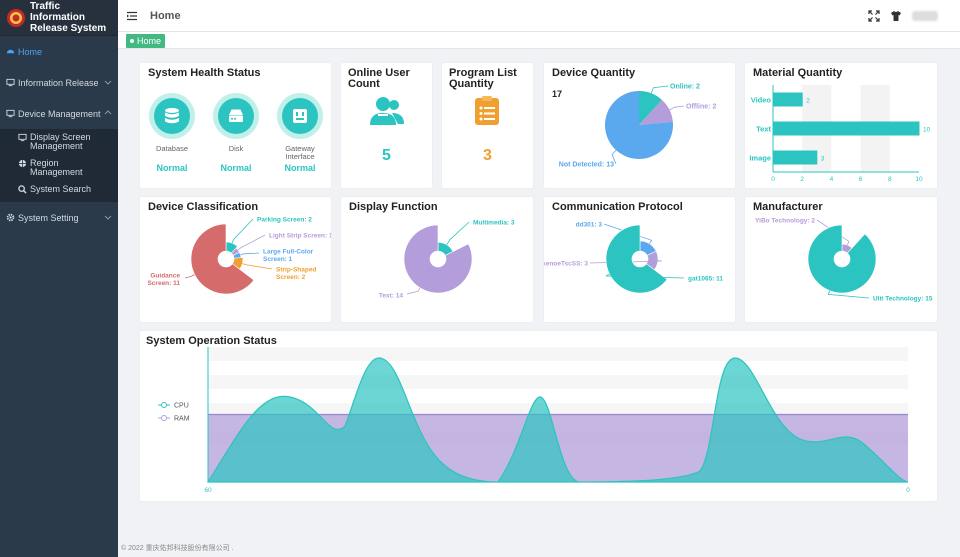  Describe the element at coordinates (802, 179) in the screenshot. I see `tick-label: 2` at that location.